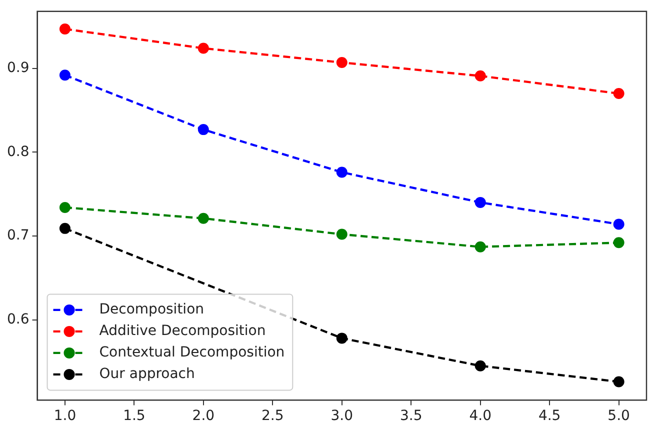 The image size is (652, 432). Describe the element at coordinates (273, 416) in the screenshot. I see `x-tick-label: 2.5` at that location.